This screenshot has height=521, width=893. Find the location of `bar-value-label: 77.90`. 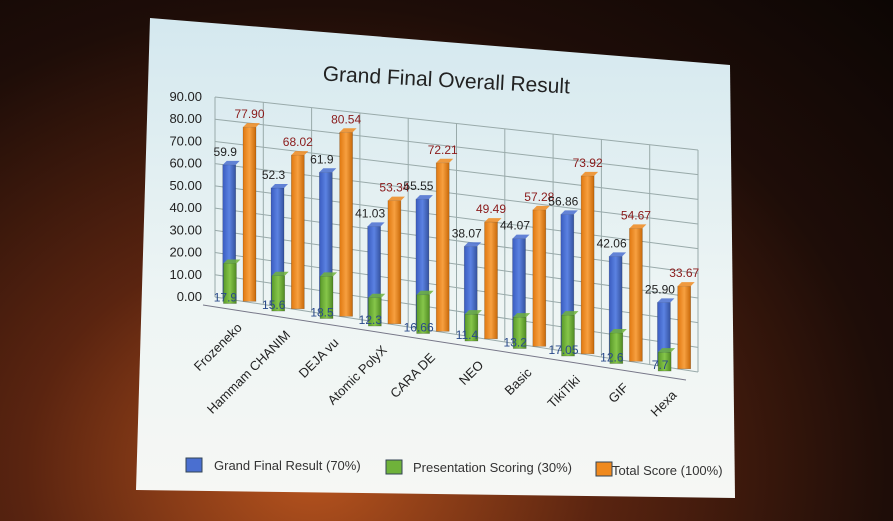

bar-value-label: 77.90 is located at coordinates (249, 114).